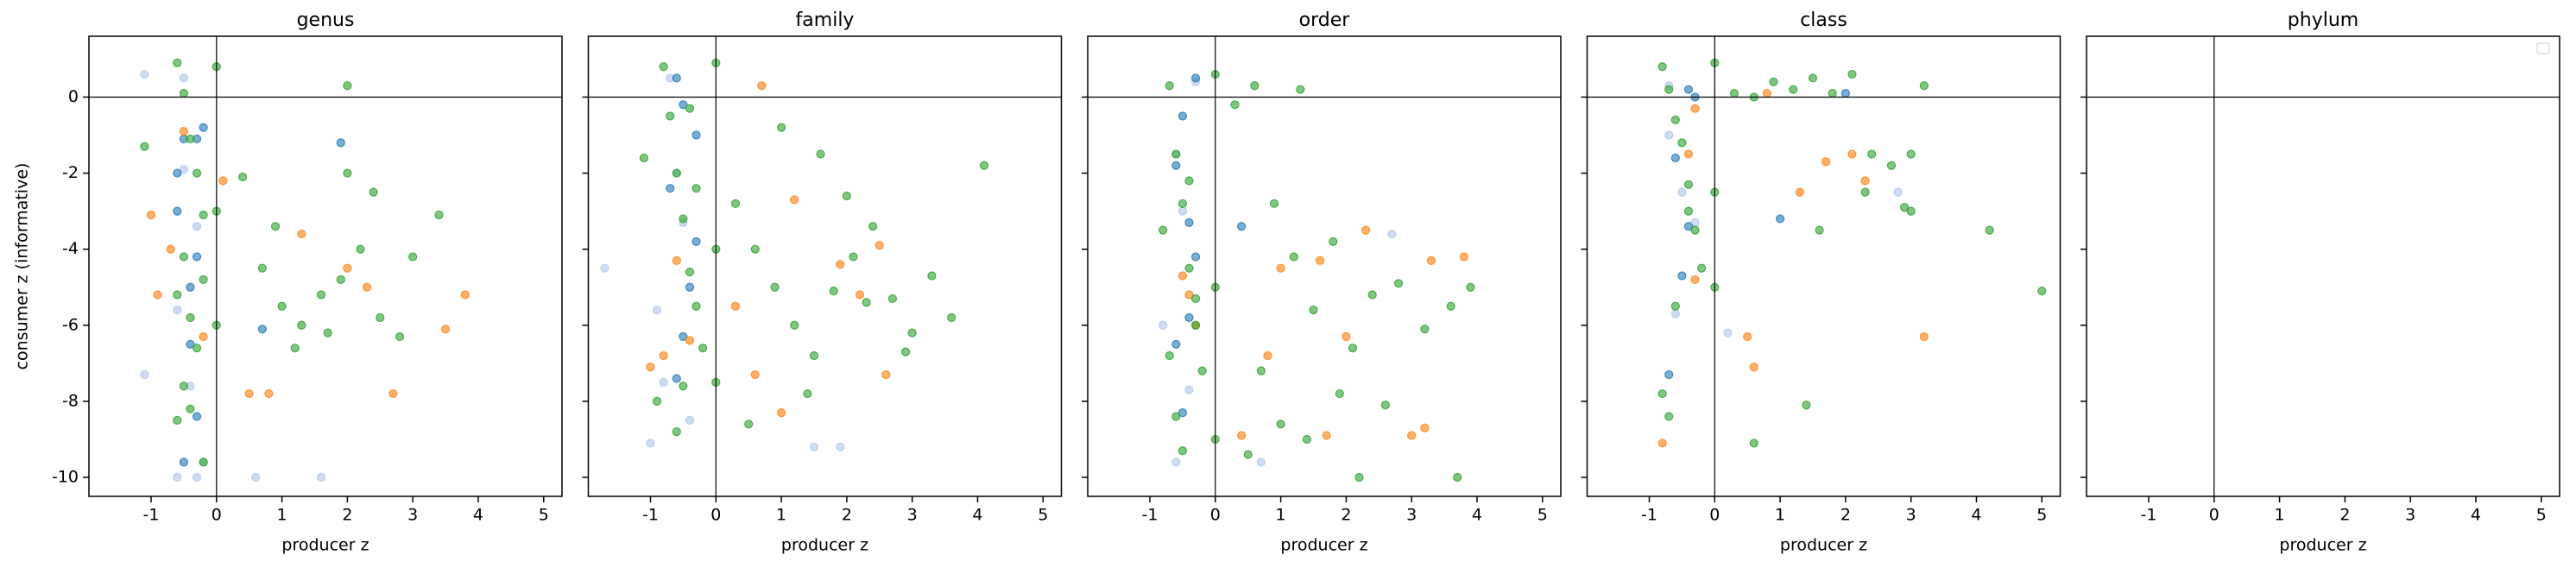  What do you see at coordinates (2543, 48) in the screenshot?
I see `legend` at bounding box center [2543, 48].